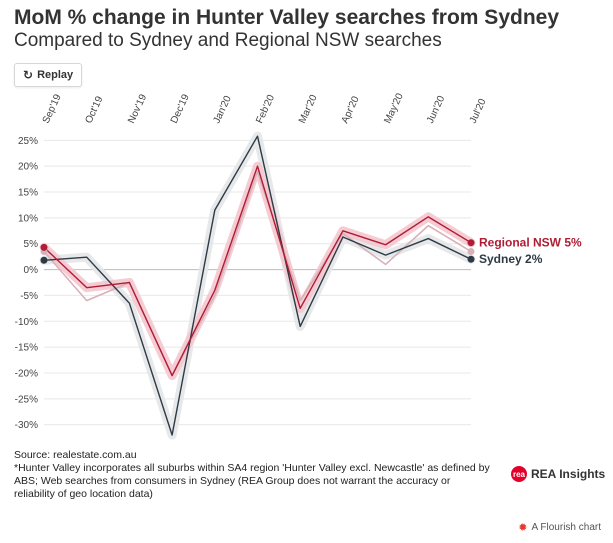 The image size is (613, 543). I want to click on y-tick-label: -15%, so click(26, 348).